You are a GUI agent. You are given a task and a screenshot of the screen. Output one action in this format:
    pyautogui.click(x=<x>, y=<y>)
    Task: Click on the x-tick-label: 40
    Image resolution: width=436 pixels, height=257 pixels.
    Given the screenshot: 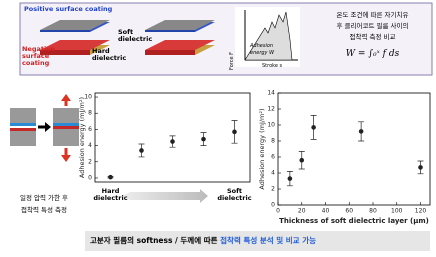 What is the action you would take?
    pyautogui.click(x=326, y=211)
    